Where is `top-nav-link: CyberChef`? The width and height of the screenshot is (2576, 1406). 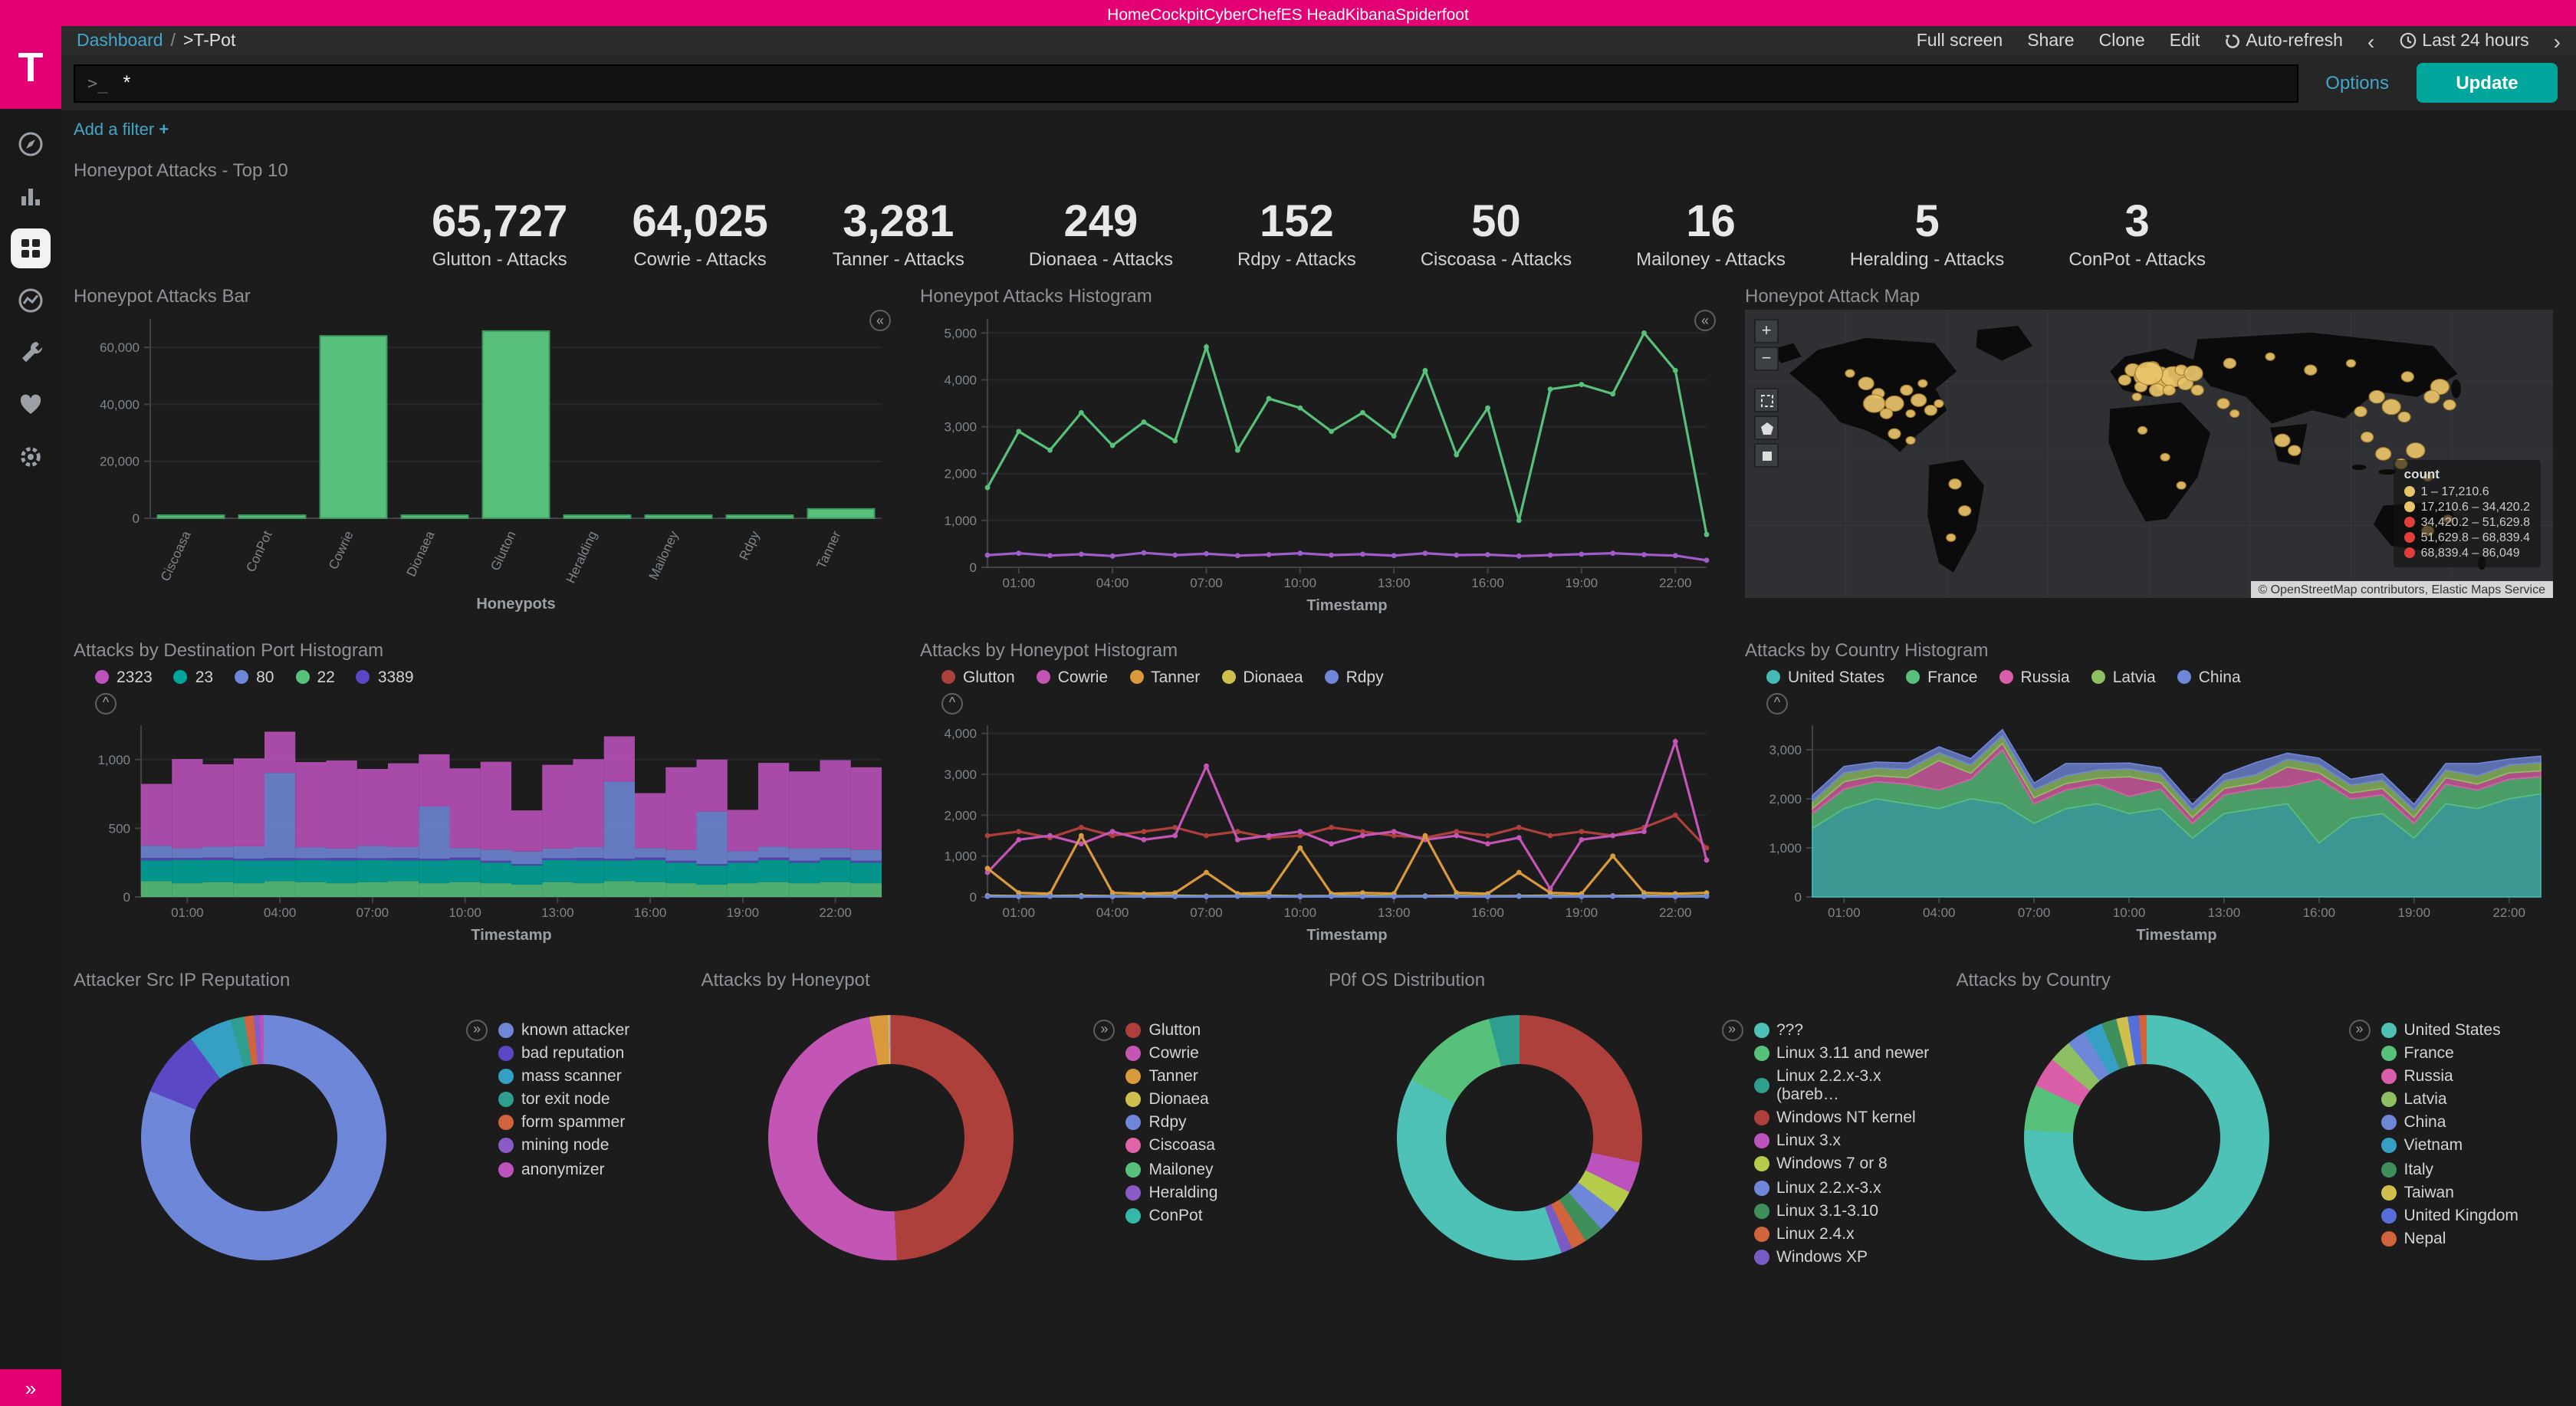 top-nav-link: CyberChef is located at coordinates (1242, 15).